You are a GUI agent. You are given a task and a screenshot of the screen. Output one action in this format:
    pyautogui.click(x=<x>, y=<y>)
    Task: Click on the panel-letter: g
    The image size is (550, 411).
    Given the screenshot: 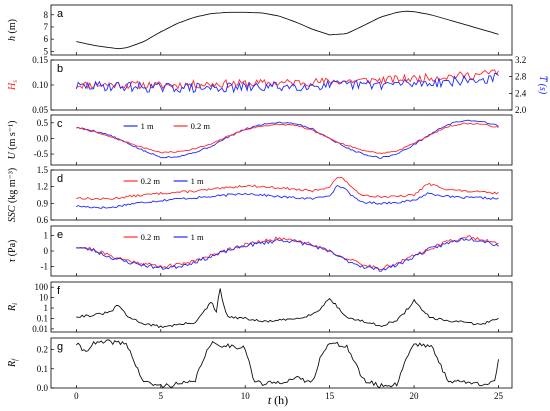 What is the action you would take?
    pyautogui.click(x=60, y=347)
    